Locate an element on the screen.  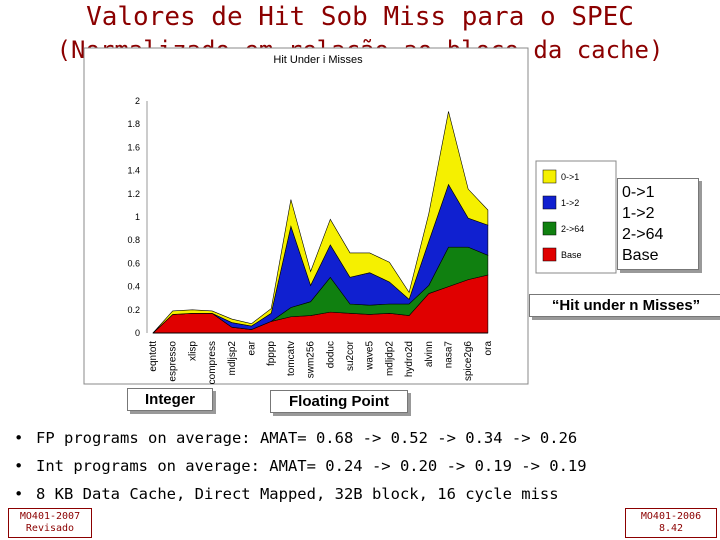
y-tick-label: 0.8 is located at coordinates (133, 240).